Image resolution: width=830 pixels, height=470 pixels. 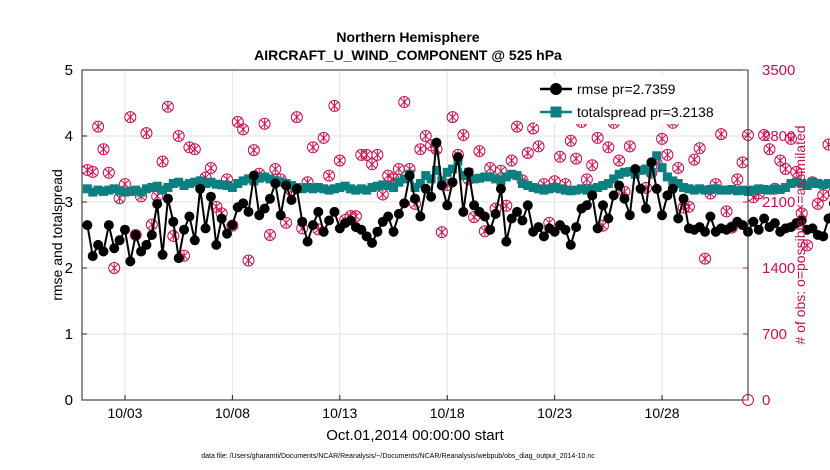 I want to click on x-tick-label: 10/03, so click(x=124, y=413).